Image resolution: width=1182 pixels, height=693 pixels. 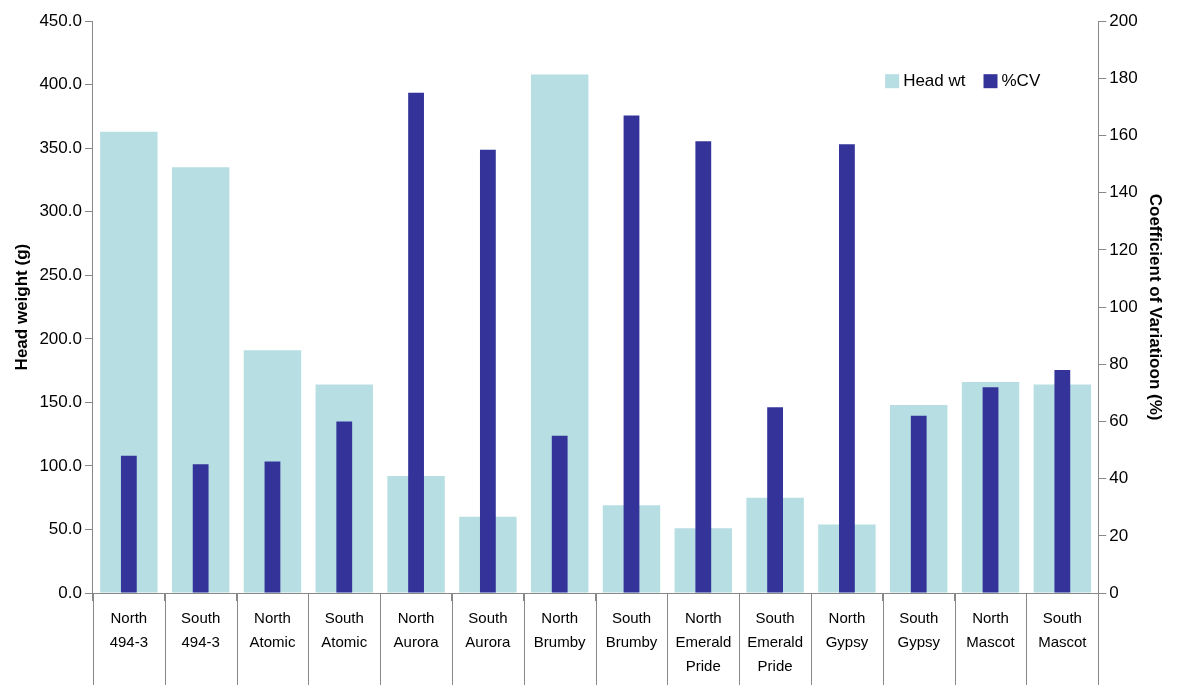 I want to click on y2-tick-label: 0, so click(x=1114, y=592).